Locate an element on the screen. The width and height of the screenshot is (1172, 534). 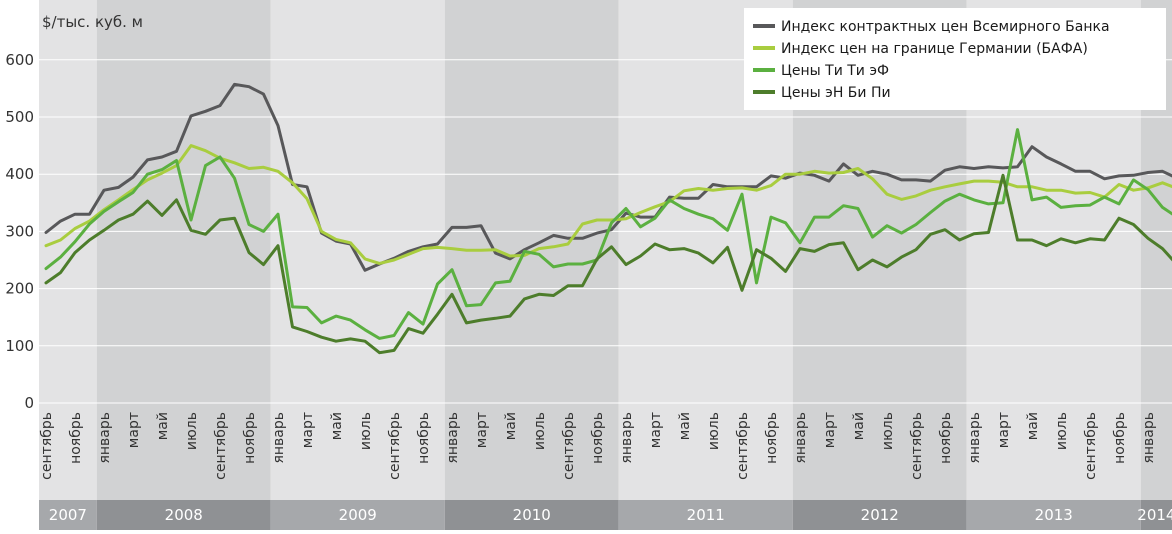
legend-box is located at coordinates (955, 59).